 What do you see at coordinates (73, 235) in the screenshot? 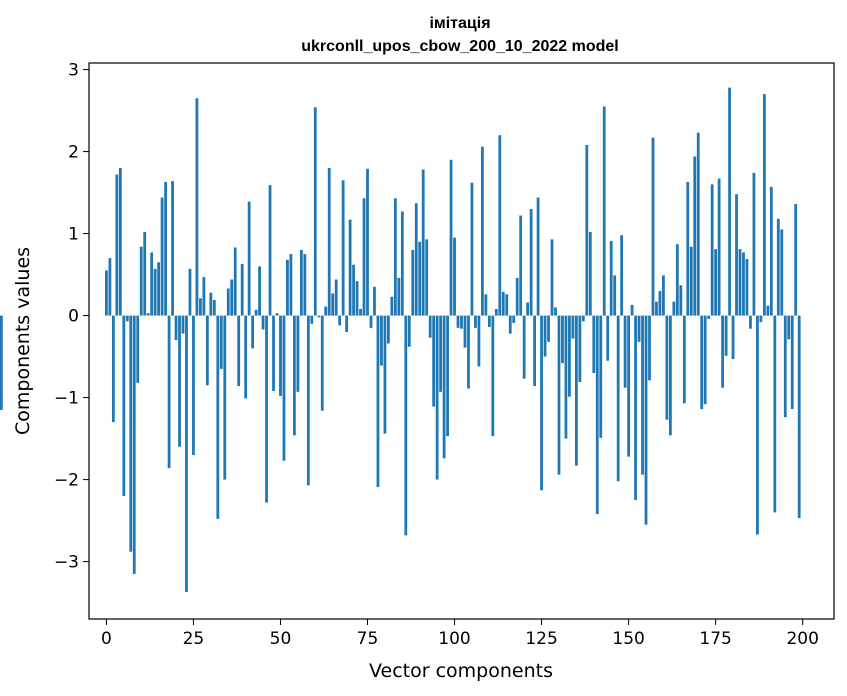
I see `y-tick-label: 1` at bounding box center [73, 235].